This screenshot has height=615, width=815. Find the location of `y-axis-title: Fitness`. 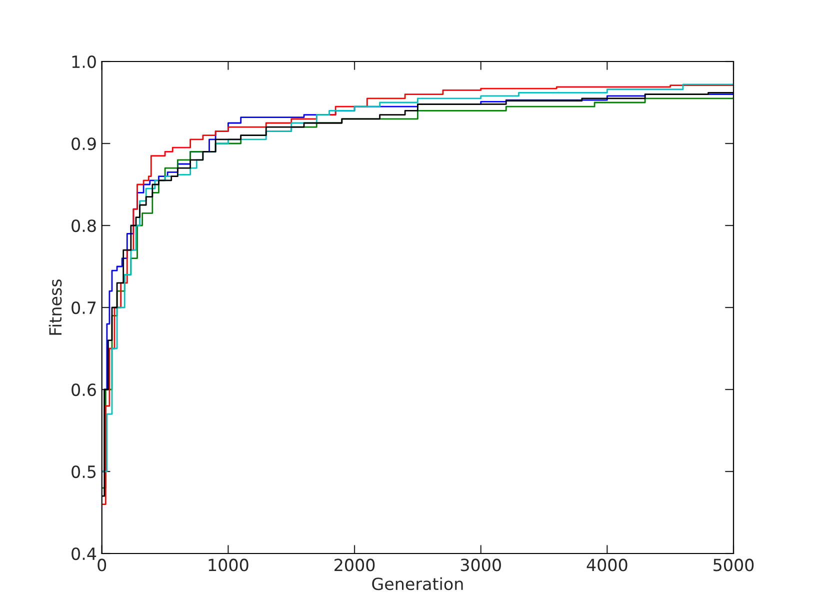

y-axis-title: Fitness is located at coordinates (55, 307).